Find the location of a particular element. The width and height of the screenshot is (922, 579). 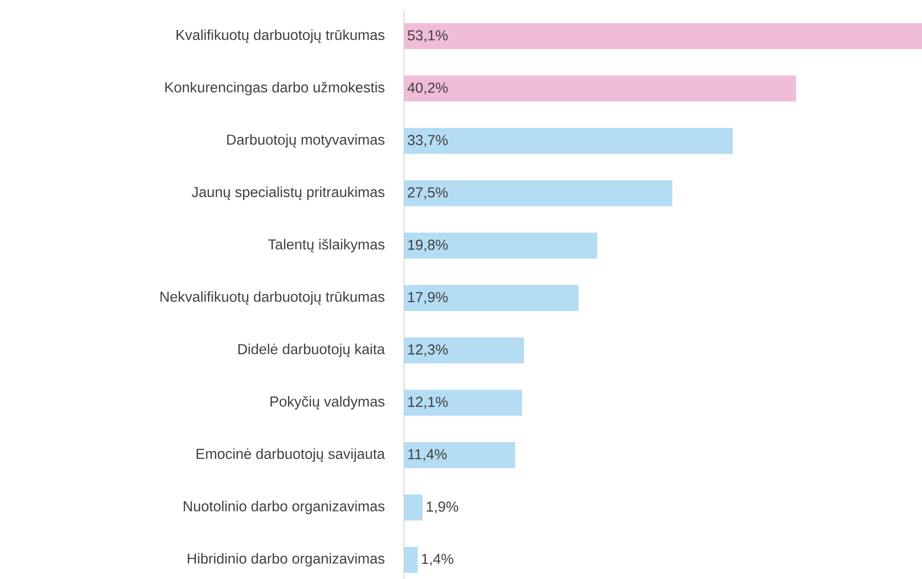

y-tick-label: Talentų išlaikymas is located at coordinates (326, 245).